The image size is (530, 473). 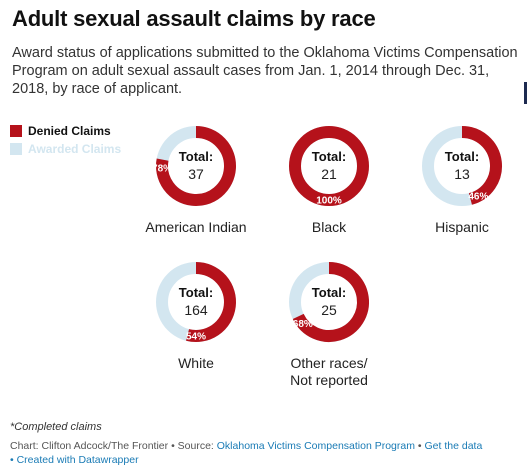 I want to click on donut-white: Total: 164 54% White, so click(x=196, y=316).